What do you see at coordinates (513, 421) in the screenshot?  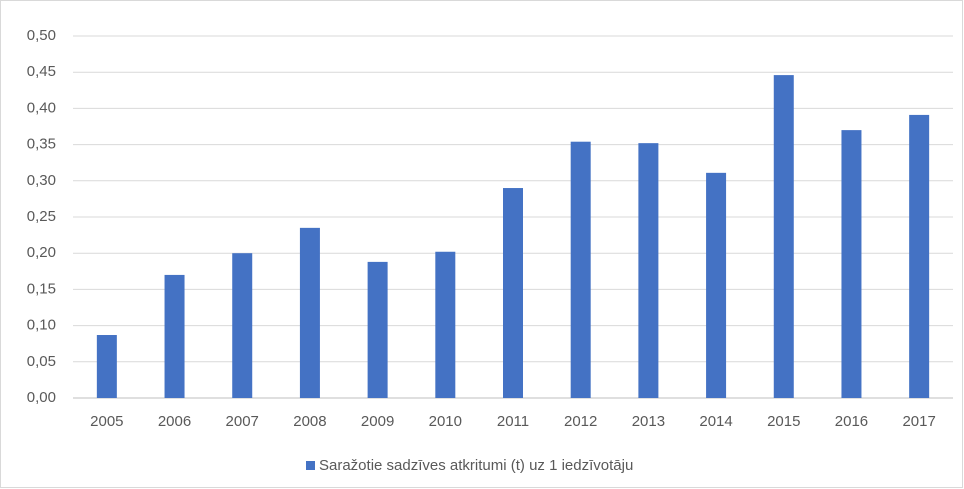 I see `x-tick-label: 2011` at bounding box center [513, 421].